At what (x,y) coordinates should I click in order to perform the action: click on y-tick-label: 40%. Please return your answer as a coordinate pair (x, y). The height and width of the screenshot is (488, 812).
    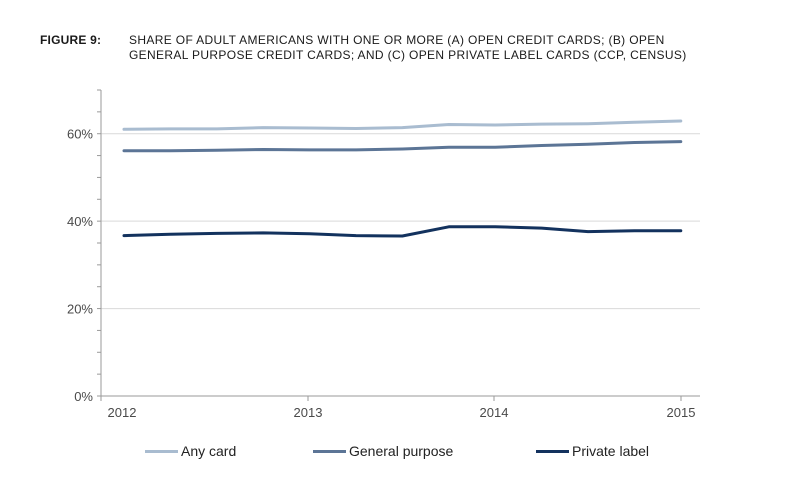
    Looking at the image, I should click on (80, 221).